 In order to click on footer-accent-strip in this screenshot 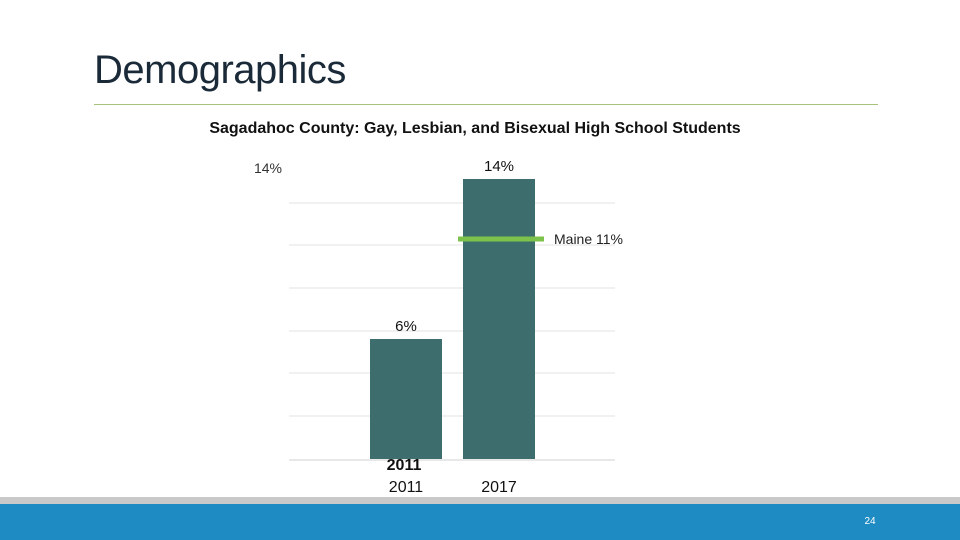, I will do `click(480, 500)`.